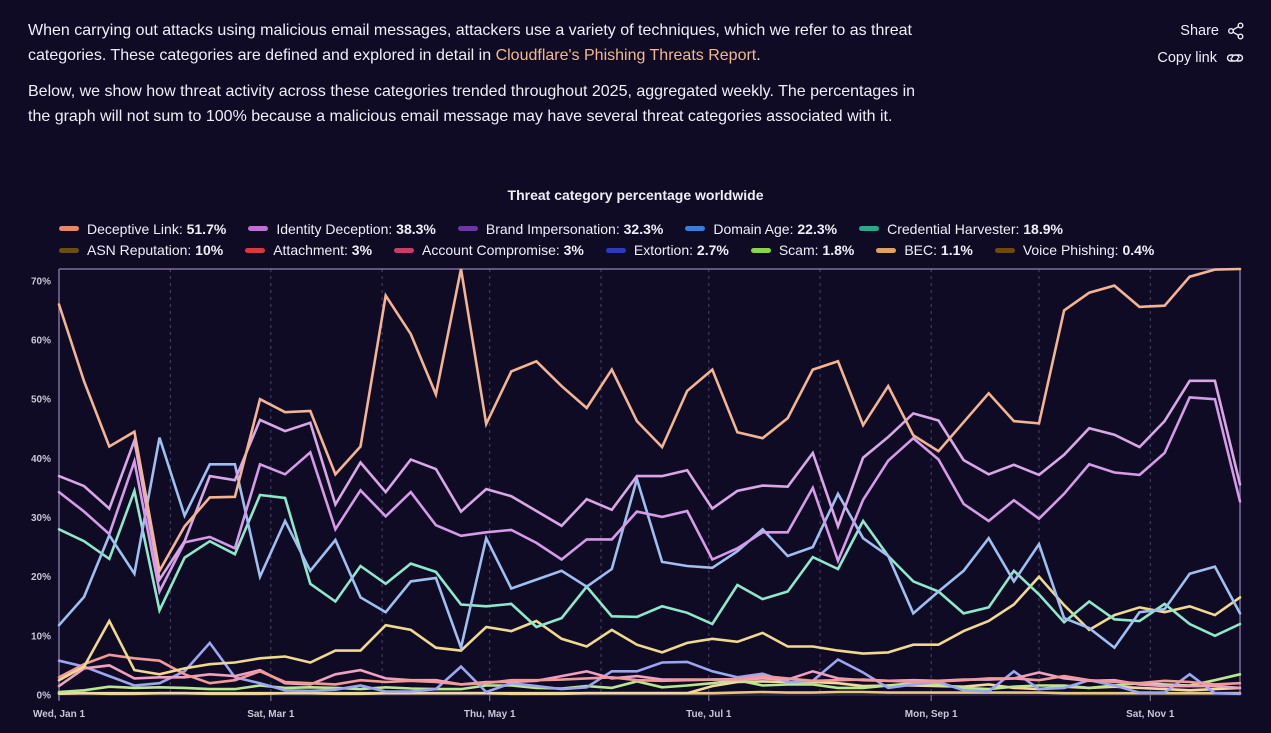 This screenshot has width=1271, height=733. I want to click on legend-item-account-compromise: Account Compromise: 3%, so click(489, 250).